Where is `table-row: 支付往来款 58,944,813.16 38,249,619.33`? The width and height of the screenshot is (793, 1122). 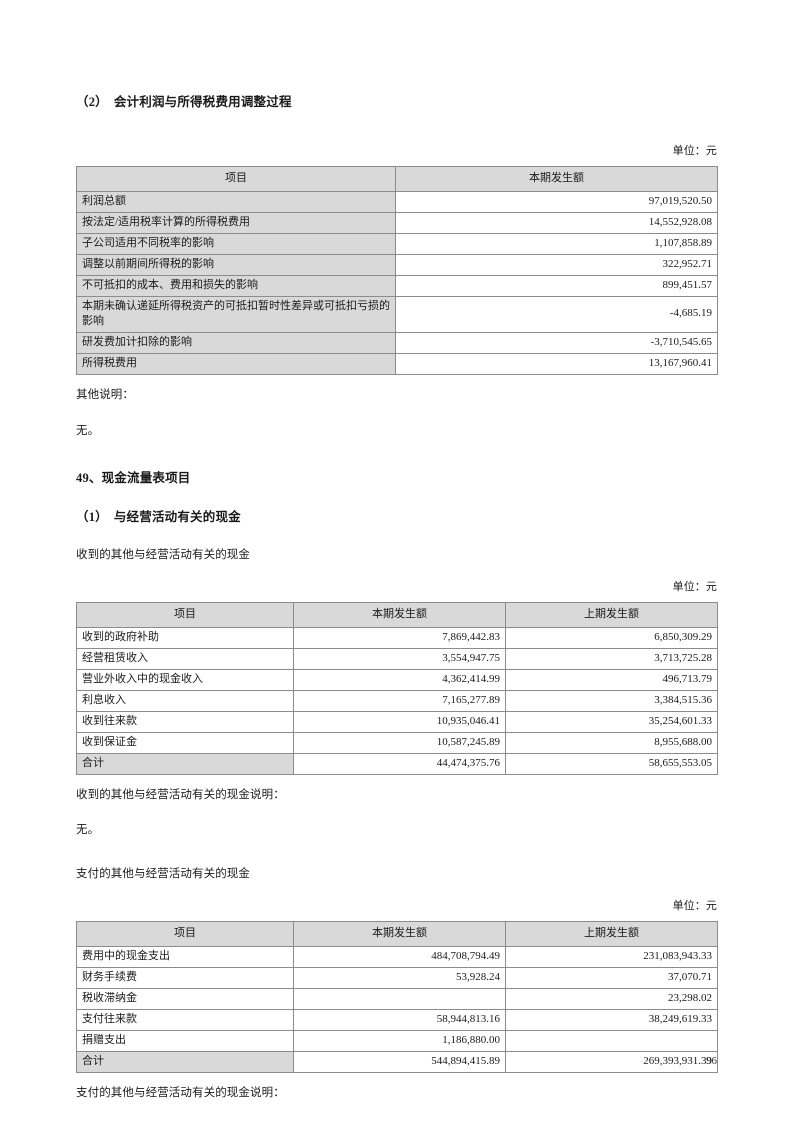
table-row: 支付往来款 58,944,813.16 38,249,619.33 is located at coordinates (397, 1019).